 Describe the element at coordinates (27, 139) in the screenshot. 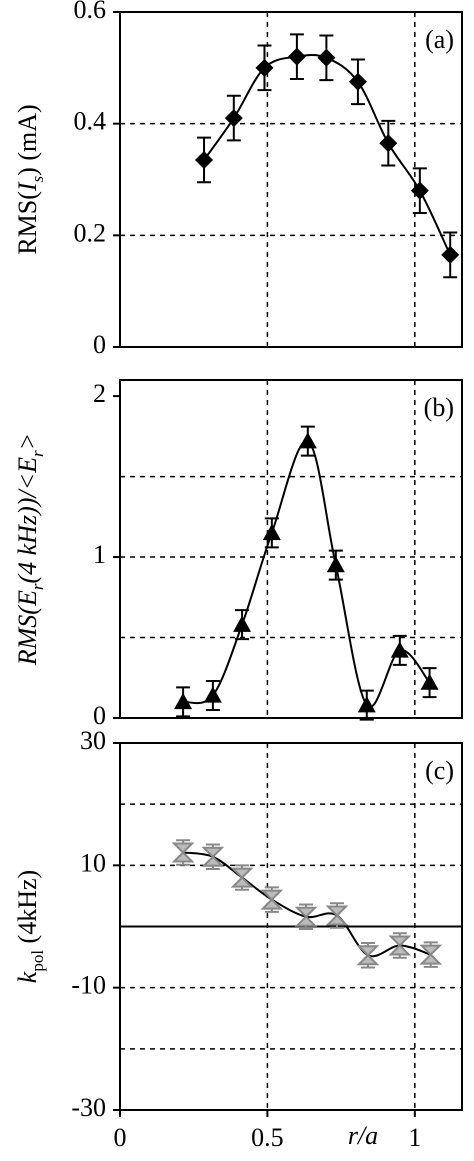

I see `y-axis-label-part: ) (mA)` at that location.